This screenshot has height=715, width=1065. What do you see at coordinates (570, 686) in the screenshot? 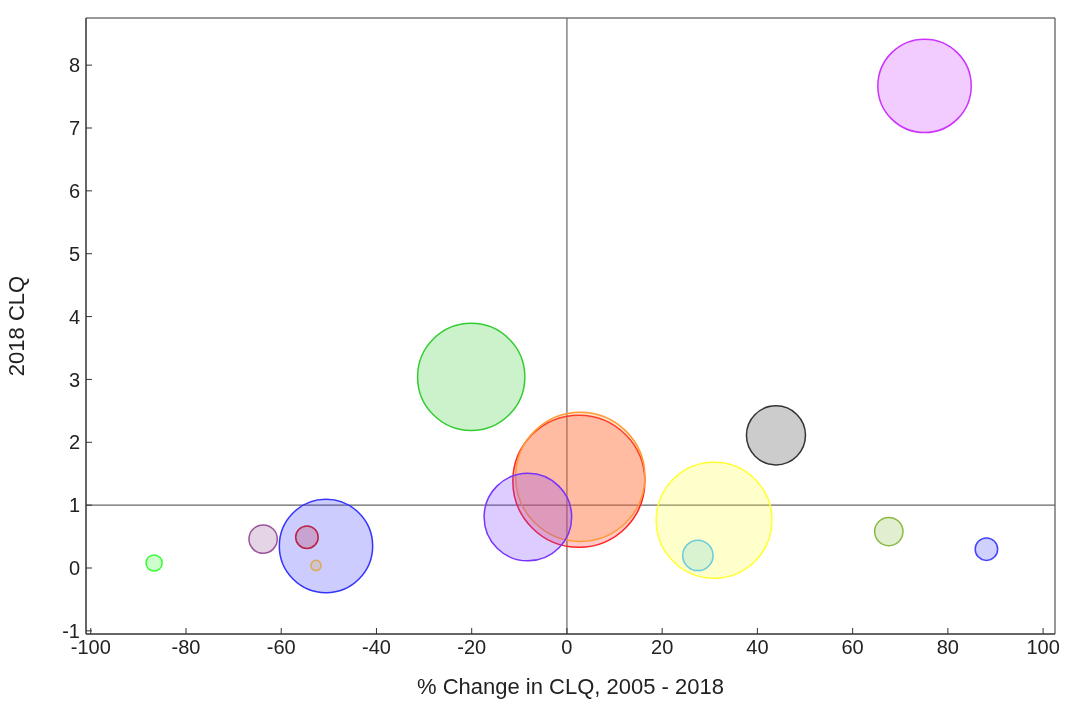
I see `x-axis-title: % Change in CLQ, 2005 - 2018` at bounding box center [570, 686].